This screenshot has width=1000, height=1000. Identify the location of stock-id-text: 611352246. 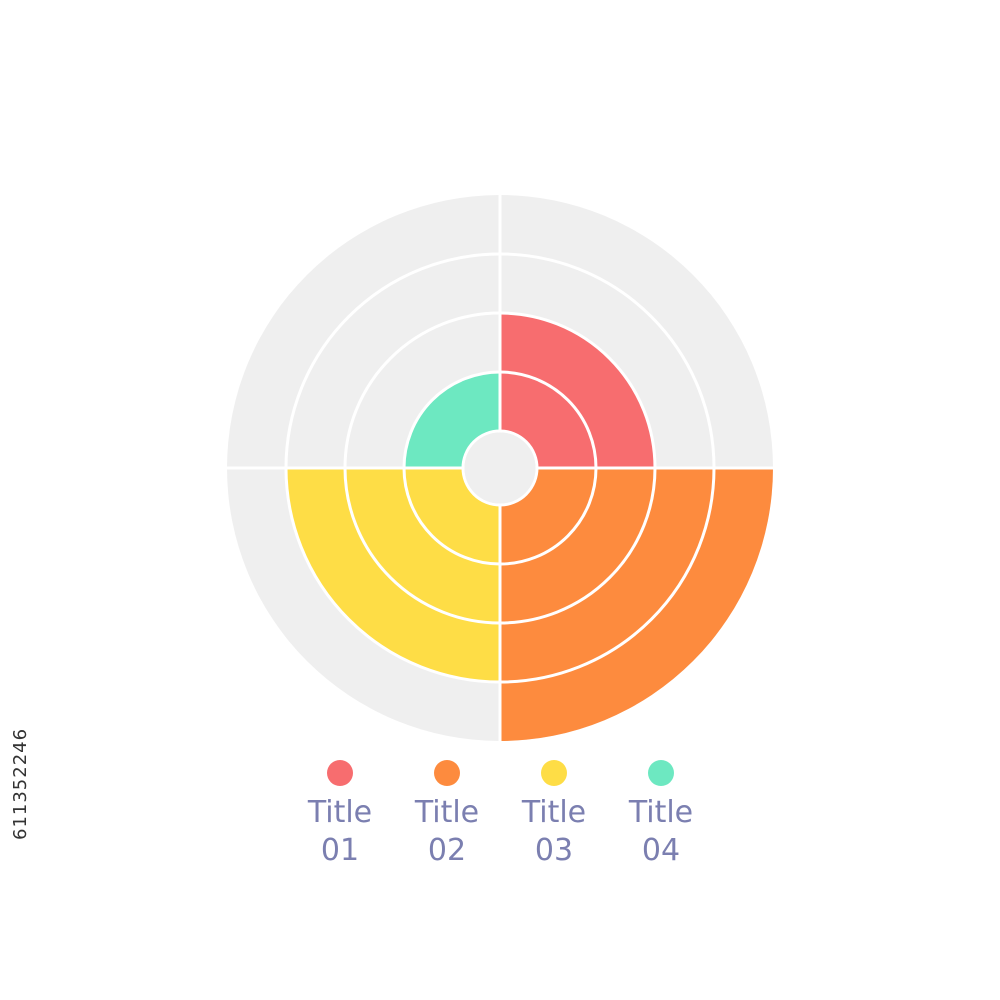
(20, 783).